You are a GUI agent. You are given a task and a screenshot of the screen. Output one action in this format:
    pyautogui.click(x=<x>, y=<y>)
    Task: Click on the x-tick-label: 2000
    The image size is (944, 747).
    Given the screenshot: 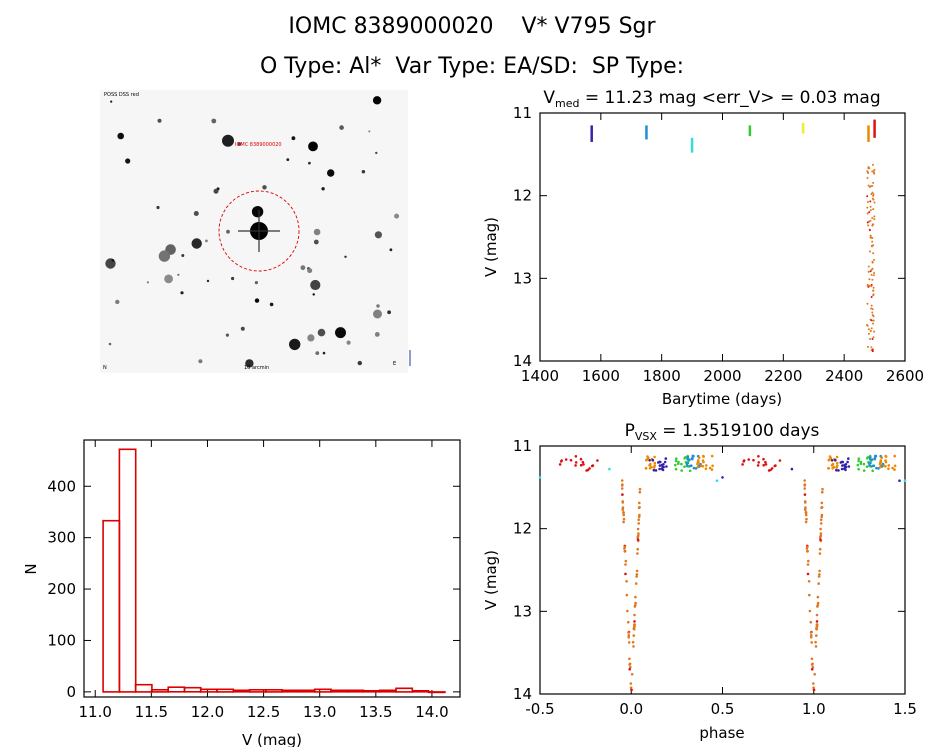 What is the action you would take?
    pyautogui.click(x=722, y=376)
    